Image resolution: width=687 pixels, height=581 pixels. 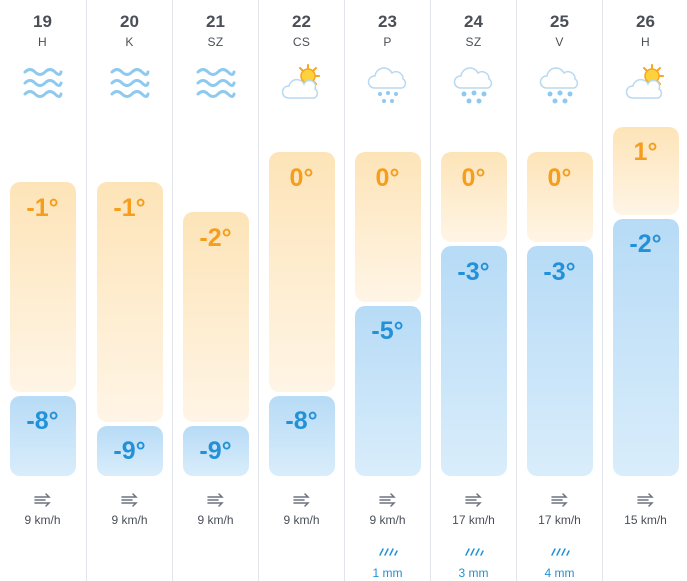 What do you see at coordinates (129, 42) in the screenshot?
I see `day-of-week: K` at bounding box center [129, 42].